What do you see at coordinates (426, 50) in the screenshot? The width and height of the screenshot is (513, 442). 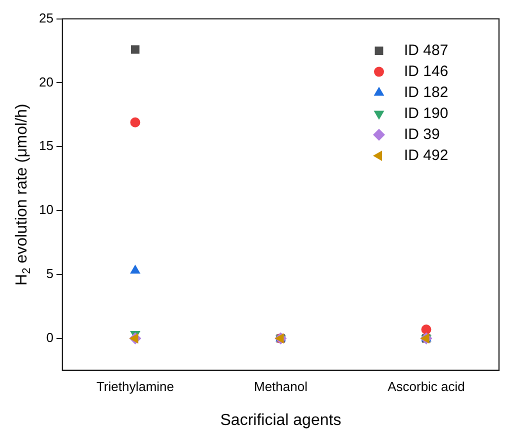 I see `legend-label: ID 487` at bounding box center [426, 50].